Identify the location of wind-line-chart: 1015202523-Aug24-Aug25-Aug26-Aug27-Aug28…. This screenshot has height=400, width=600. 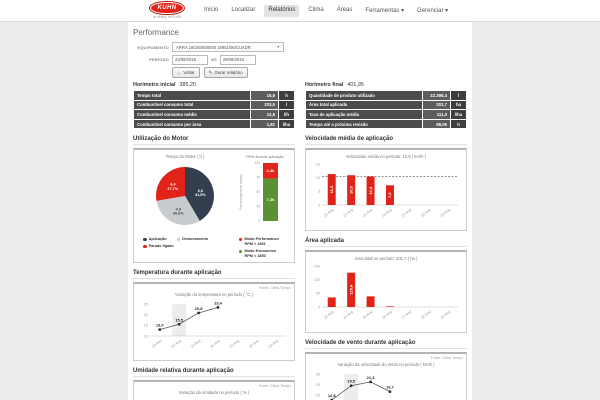
(386, 383).